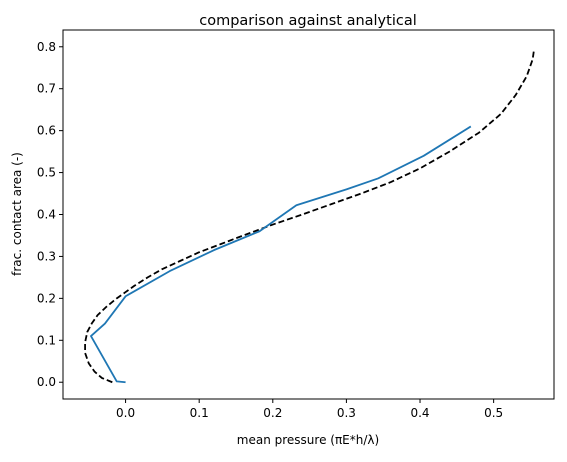 This screenshot has width=567, height=462. Describe the element at coordinates (46, 382) in the screenshot. I see `y-tick-label: 0.0` at that location.